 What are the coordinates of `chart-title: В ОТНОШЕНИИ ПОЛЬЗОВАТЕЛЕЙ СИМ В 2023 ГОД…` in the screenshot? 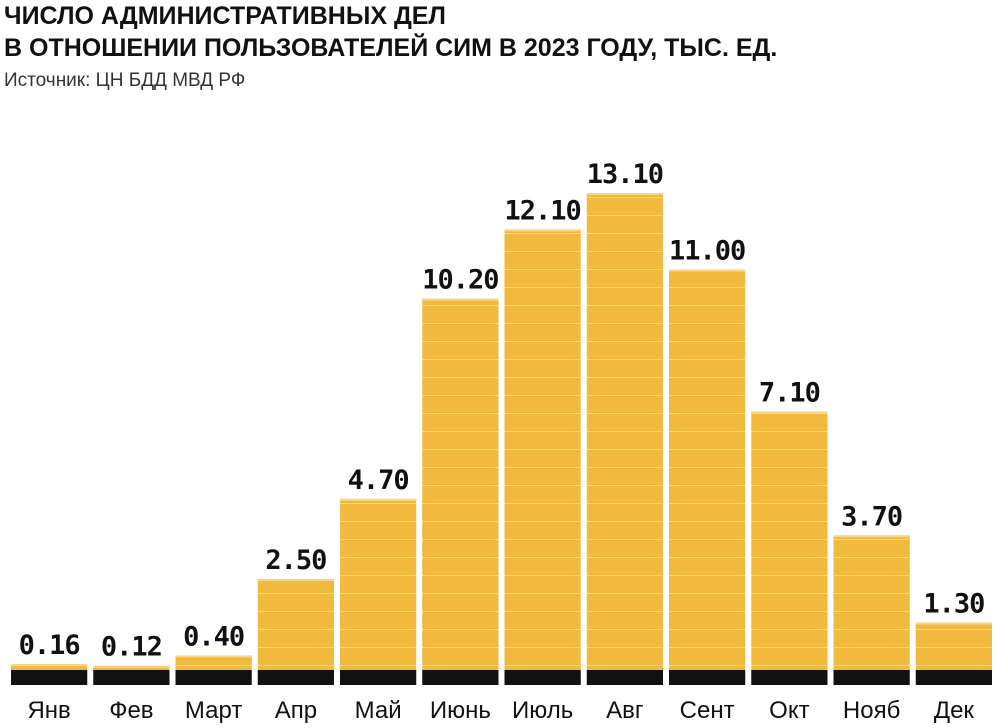 It's located at (390, 47).